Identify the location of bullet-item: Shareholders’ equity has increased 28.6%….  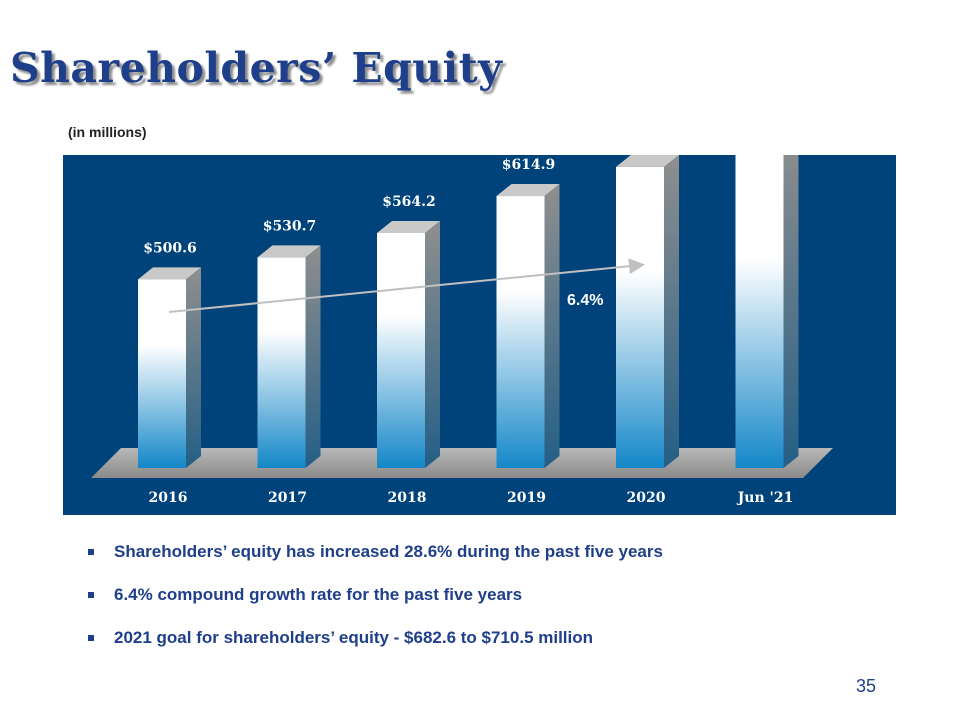
(375, 561).